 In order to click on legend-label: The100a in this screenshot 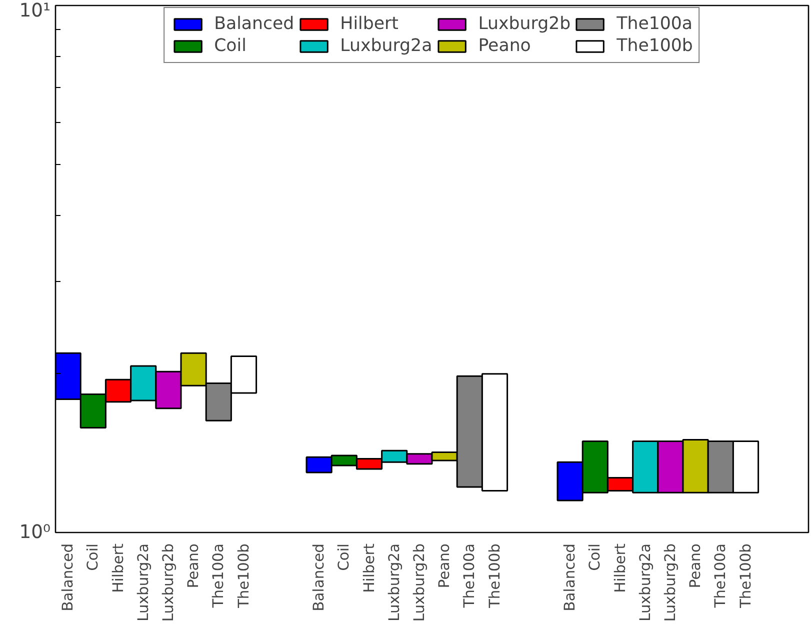, I will do `click(654, 24)`.